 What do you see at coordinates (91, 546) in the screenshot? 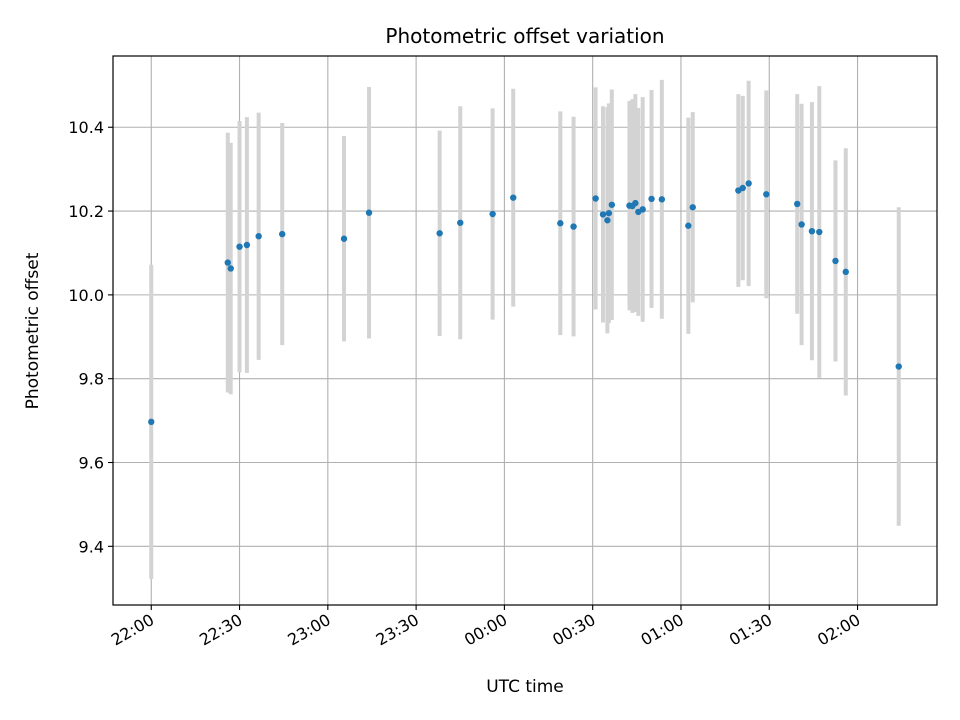
I see `y-tick-label: 9.4` at bounding box center [91, 546].